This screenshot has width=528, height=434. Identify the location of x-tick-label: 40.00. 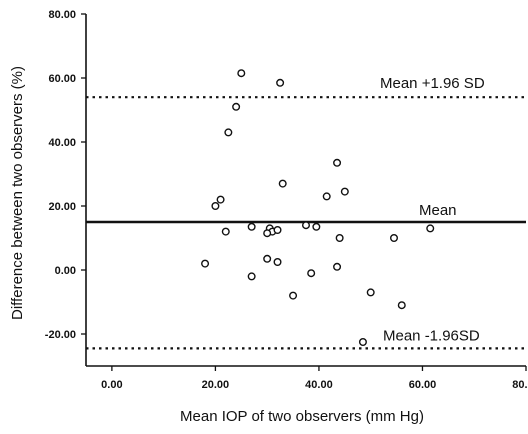
(319, 385).